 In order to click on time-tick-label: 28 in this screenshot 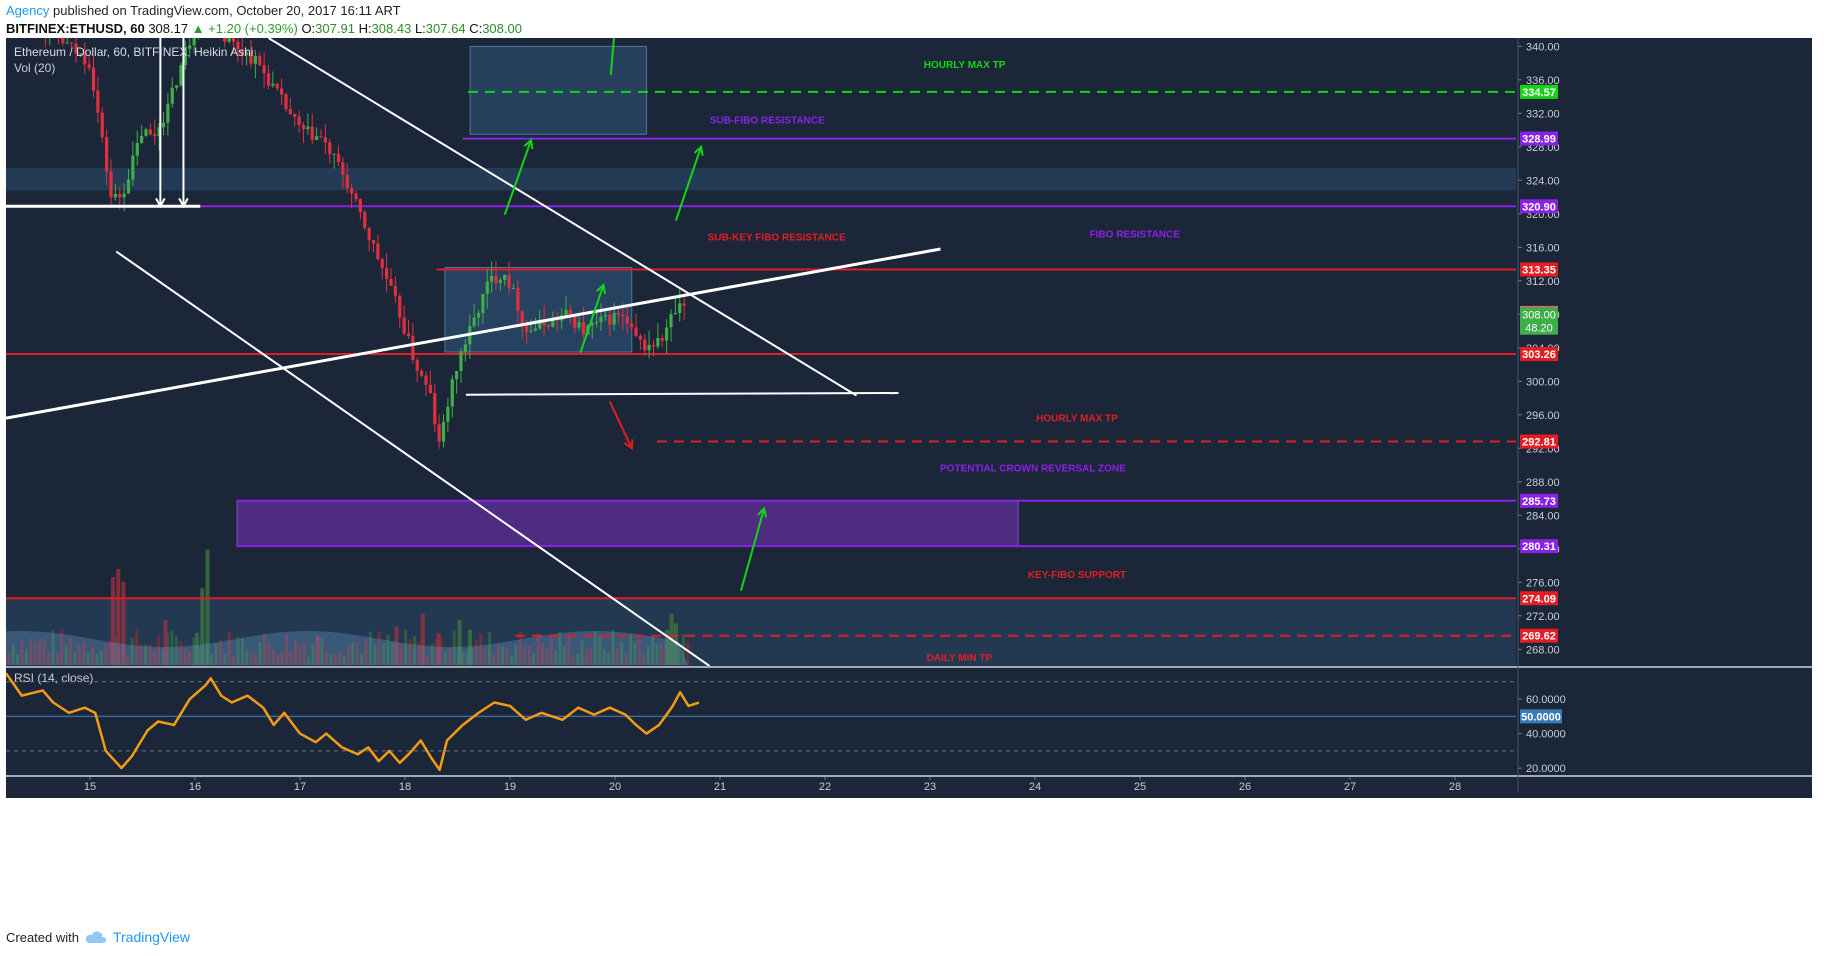, I will do `click(1455, 787)`.